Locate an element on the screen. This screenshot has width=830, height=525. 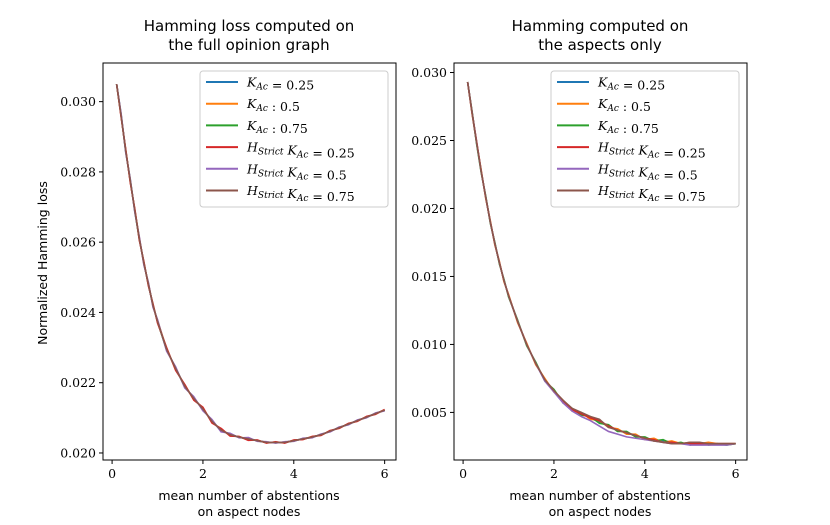
chart-left-title-line-2: the full opinion graph is located at coordinates (248, 45).